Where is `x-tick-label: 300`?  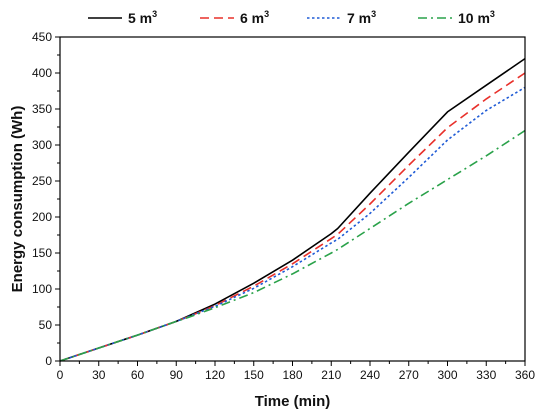
x-tick-label: 300 is located at coordinates (447, 375).